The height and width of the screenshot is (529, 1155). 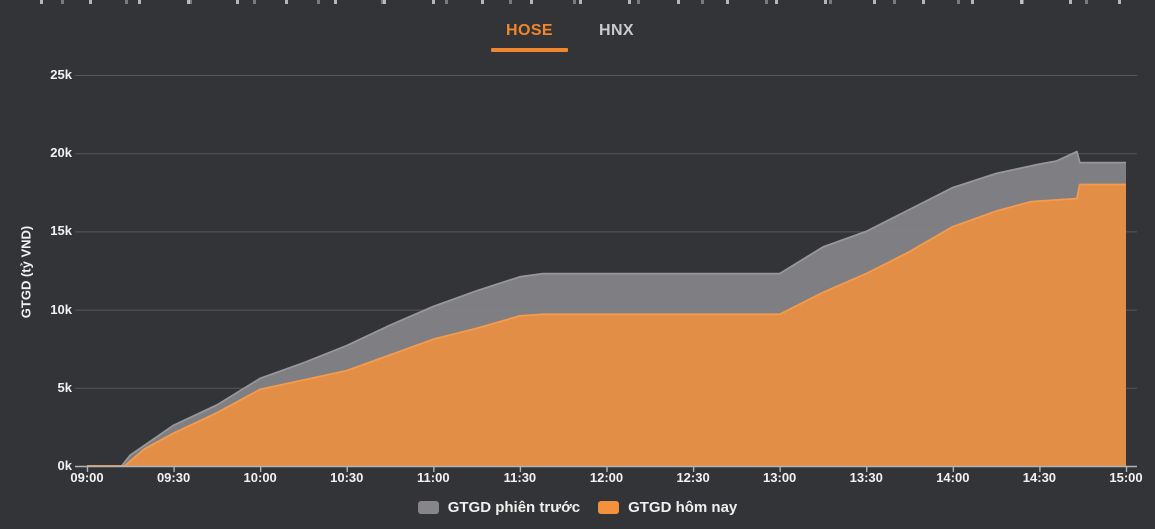 I want to click on tab-hose: HOSE, so click(x=529, y=35).